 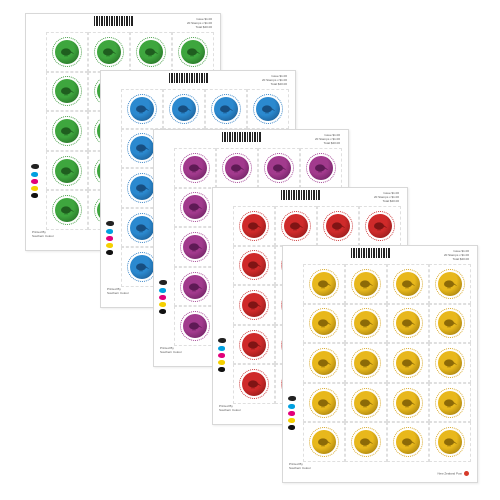 I want to click on stamp-grid, so click(x=387, y=363).